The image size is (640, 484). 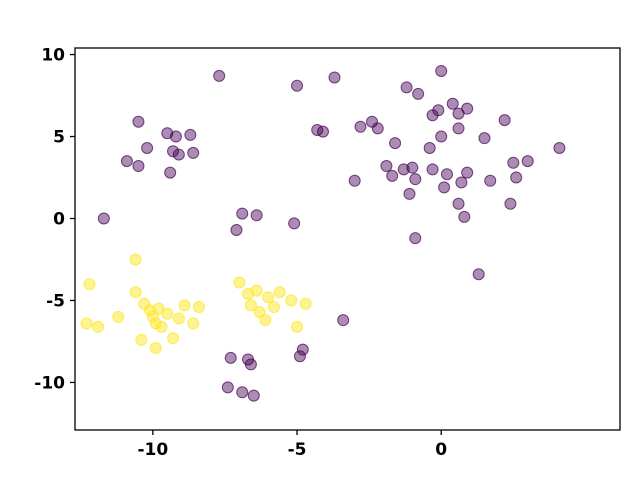 I want to click on x-tick-label: 0, so click(x=441, y=450).